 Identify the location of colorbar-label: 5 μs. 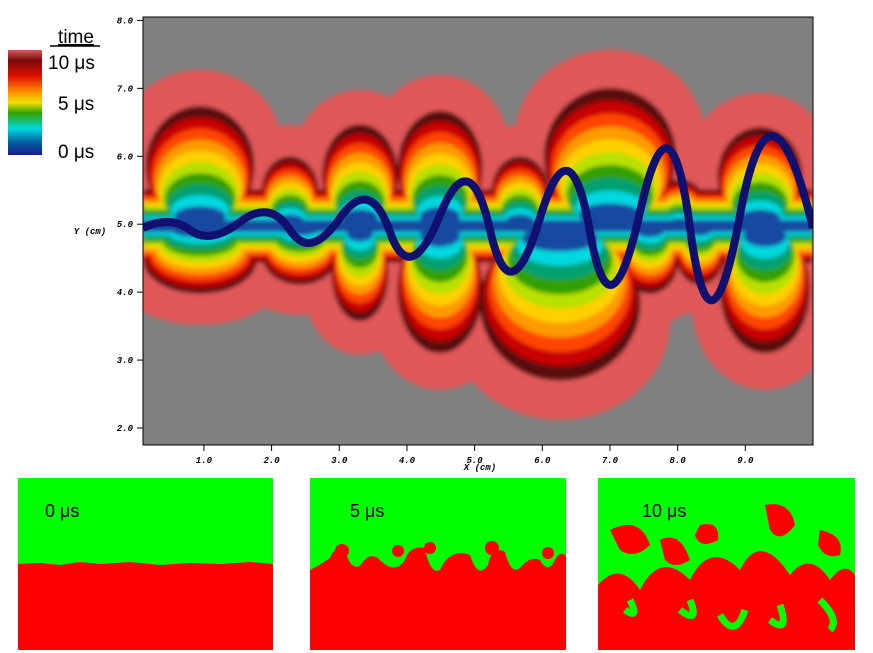
(76, 104).